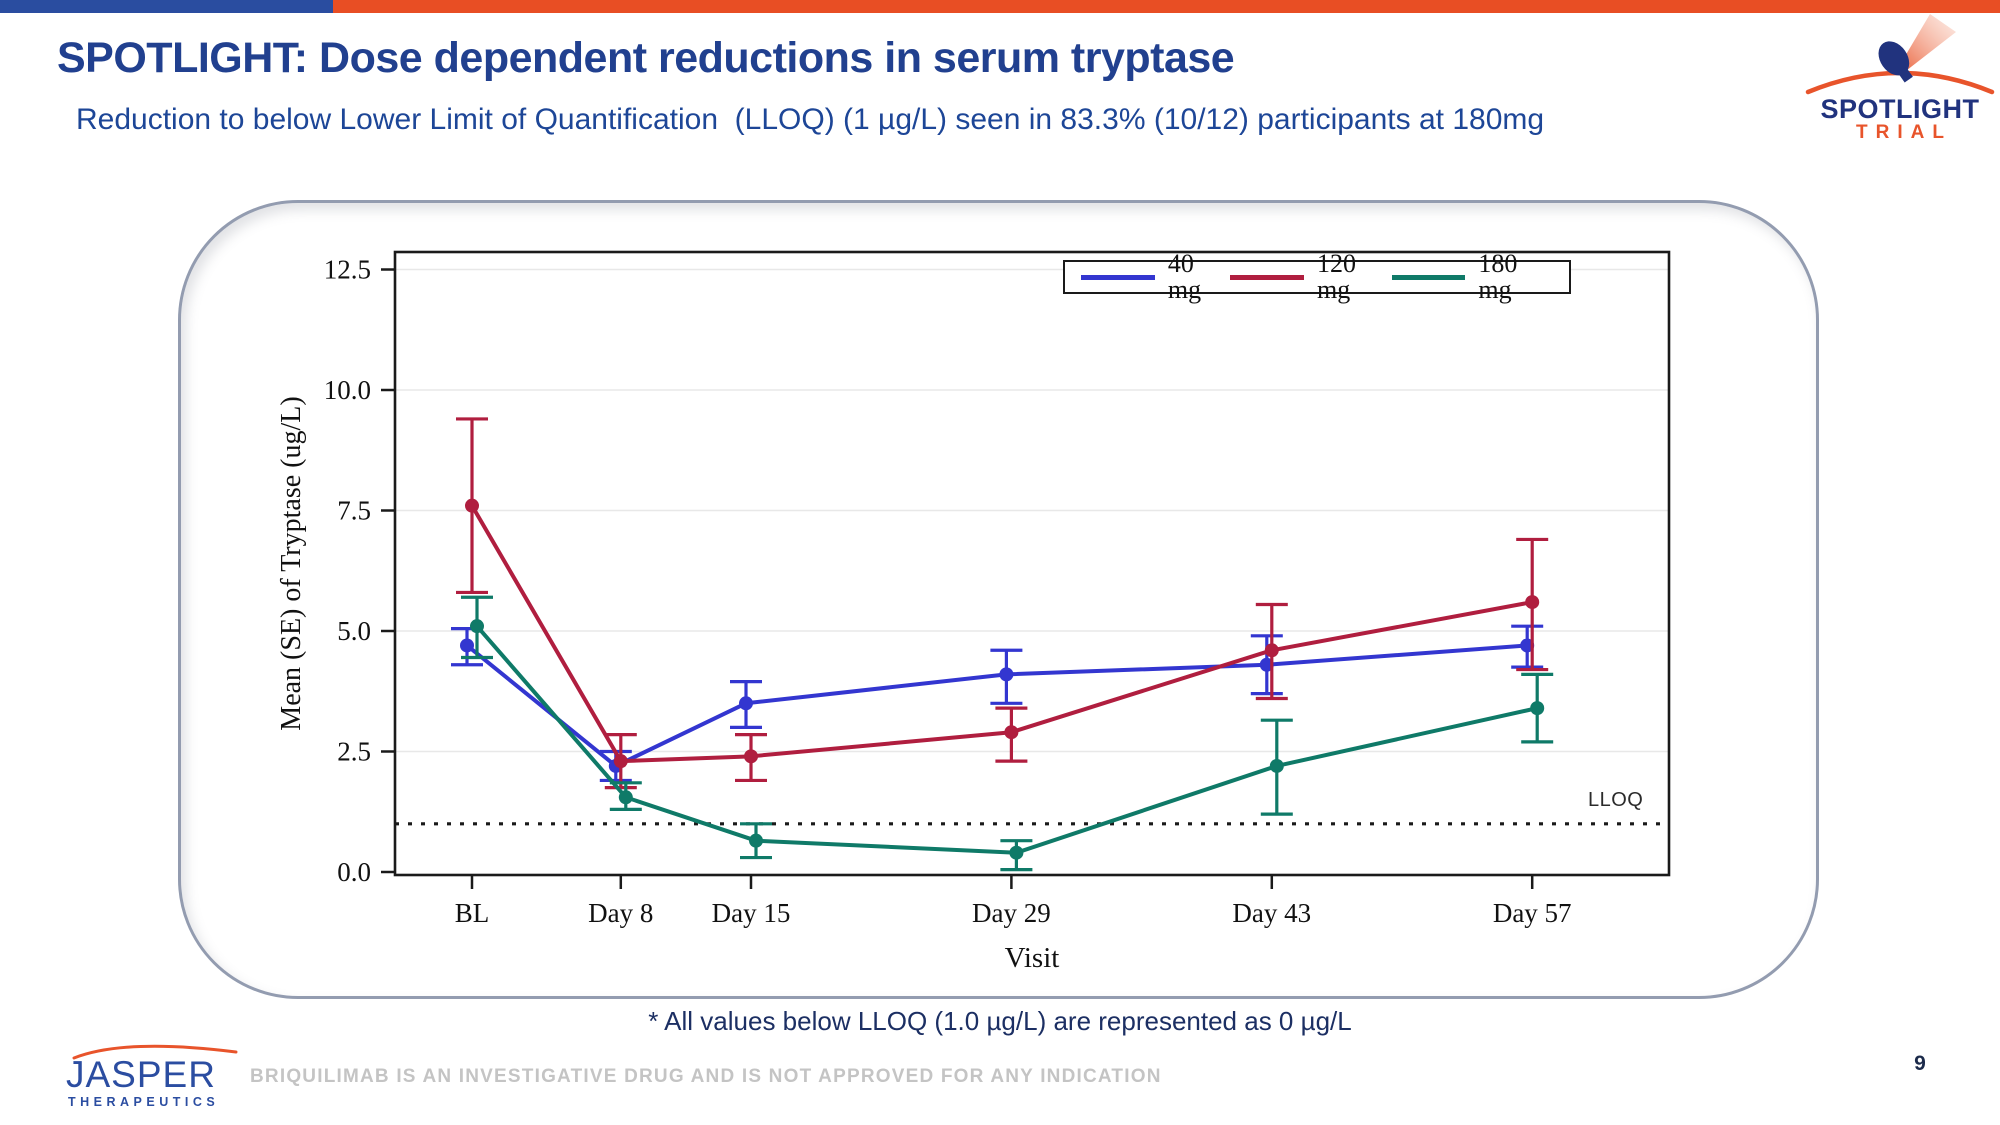 The height and width of the screenshot is (1125, 2000). What do you see at coordinates (1155, 277) in the screenshot?
I see `legend-item-40-mg: 40 mg` at bounding box center [1155, 277].